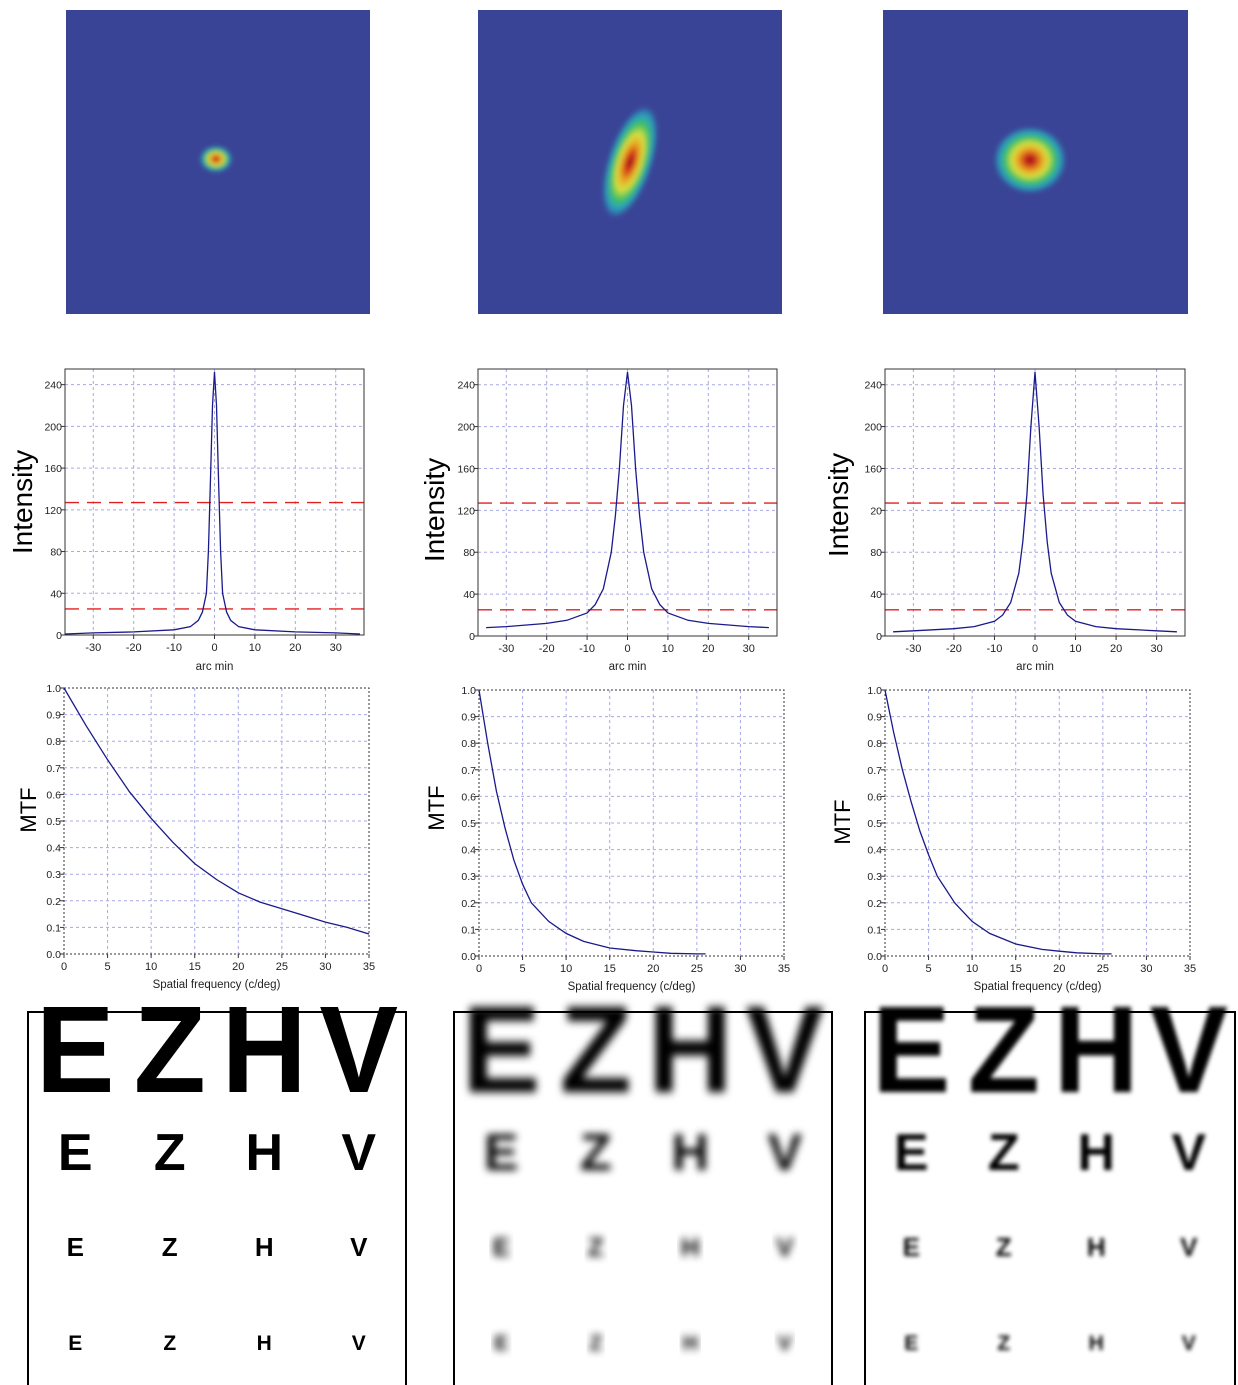 Image resolution: width=1238 pixels, height=1385 pixels. I want to click on y-tick-label: 0.7, so click(468, 771).